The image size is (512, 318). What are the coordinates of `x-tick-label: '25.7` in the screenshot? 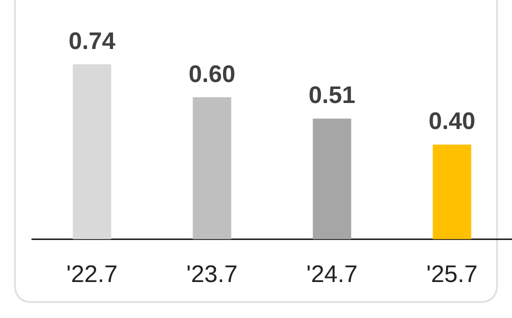 It's located at (452, 274).